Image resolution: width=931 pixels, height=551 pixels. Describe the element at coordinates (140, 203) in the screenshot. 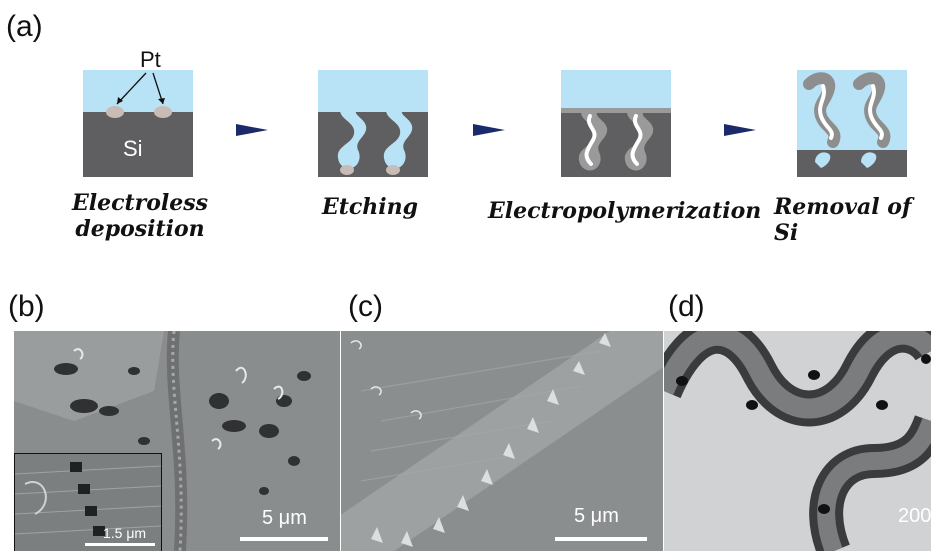

I see `step-1-title-line1: Electroless` at that location.